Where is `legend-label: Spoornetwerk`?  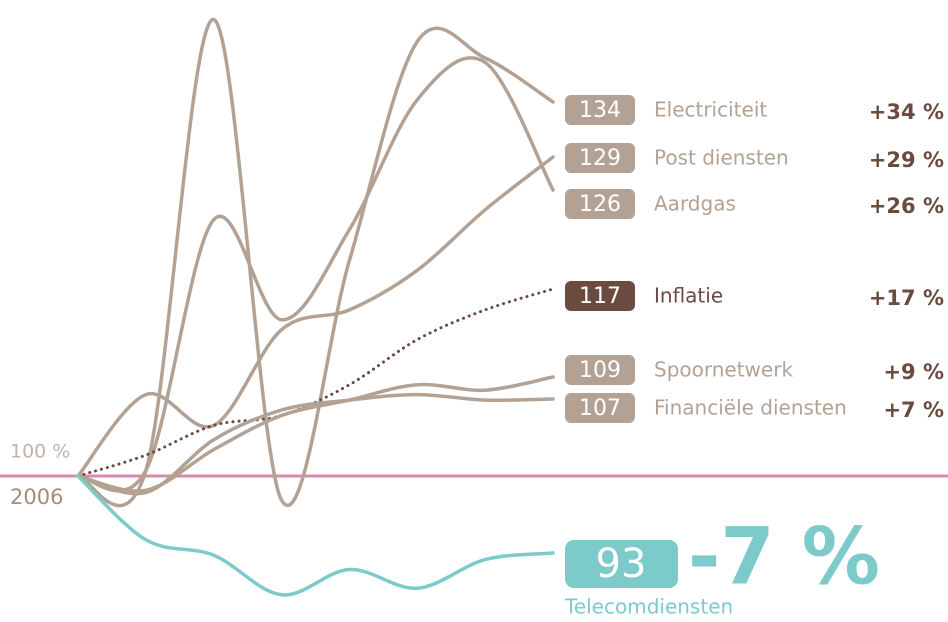
legend-label: Spoornetwerk is located at coordinates (723, 370).